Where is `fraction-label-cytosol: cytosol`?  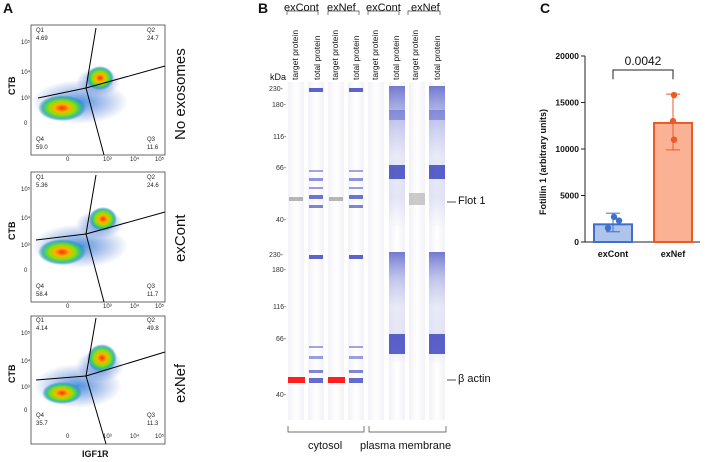 fraction-label-cytosol: cytosol is located at coordinates (325, 446).